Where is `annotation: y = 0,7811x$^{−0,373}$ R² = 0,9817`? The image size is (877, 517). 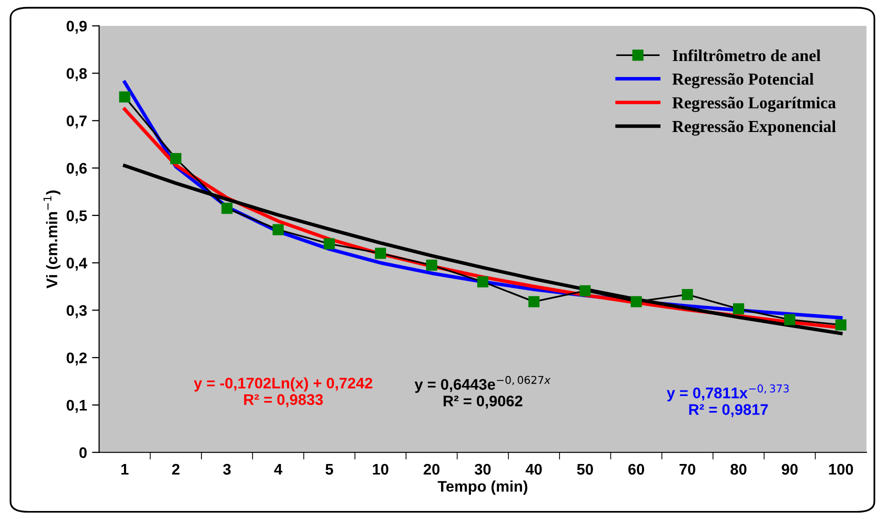 annotation: y = 0,7811x$^{−0,373}$ R² = 0,9817 is located at coordinates (727, 401).